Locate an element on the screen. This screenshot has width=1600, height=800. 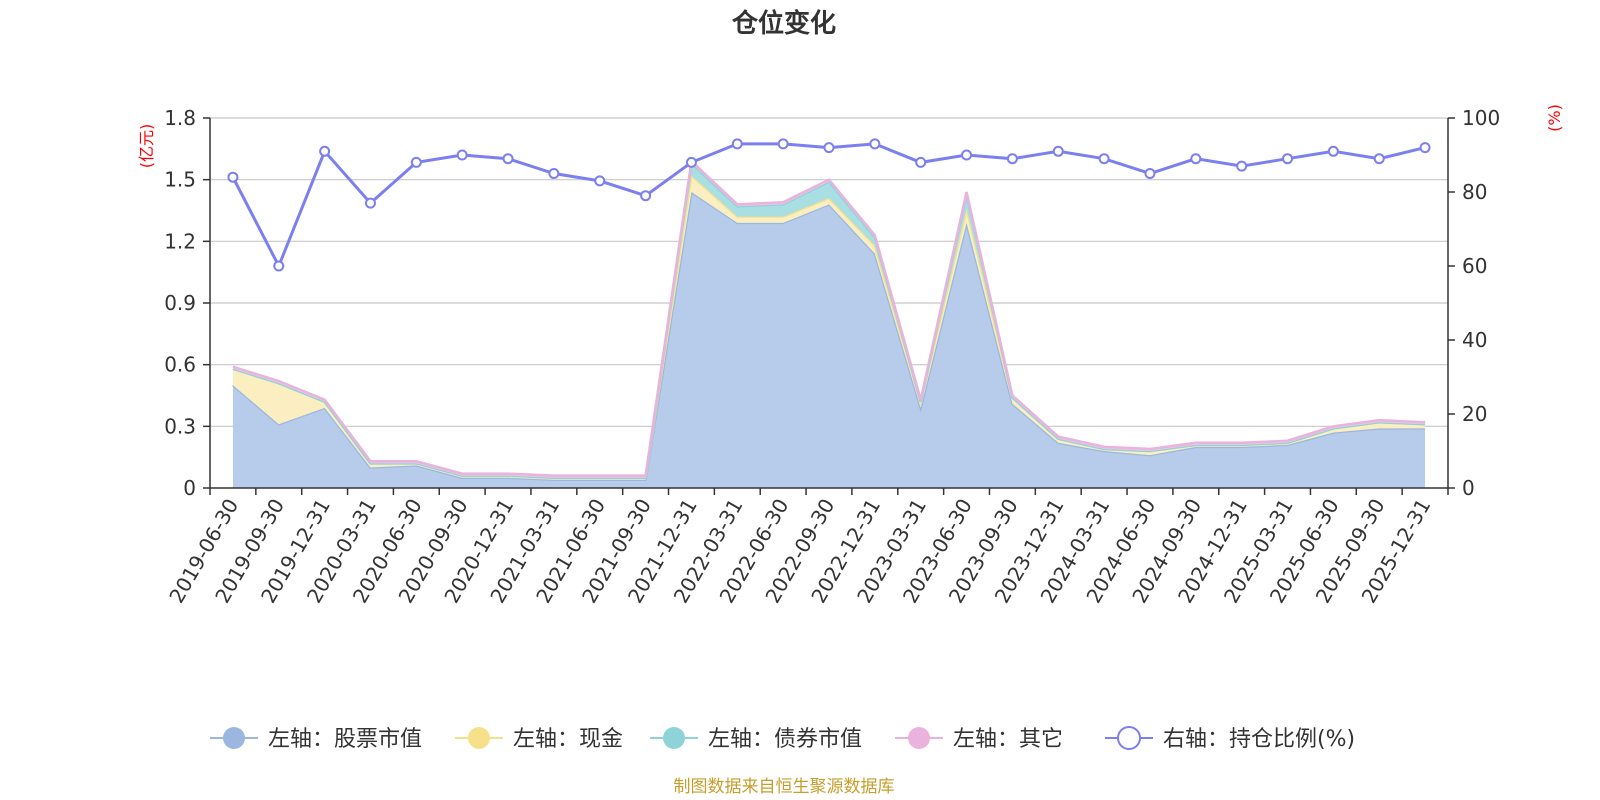
right-tick-label: 0 is located at coordinates (1468, 488).